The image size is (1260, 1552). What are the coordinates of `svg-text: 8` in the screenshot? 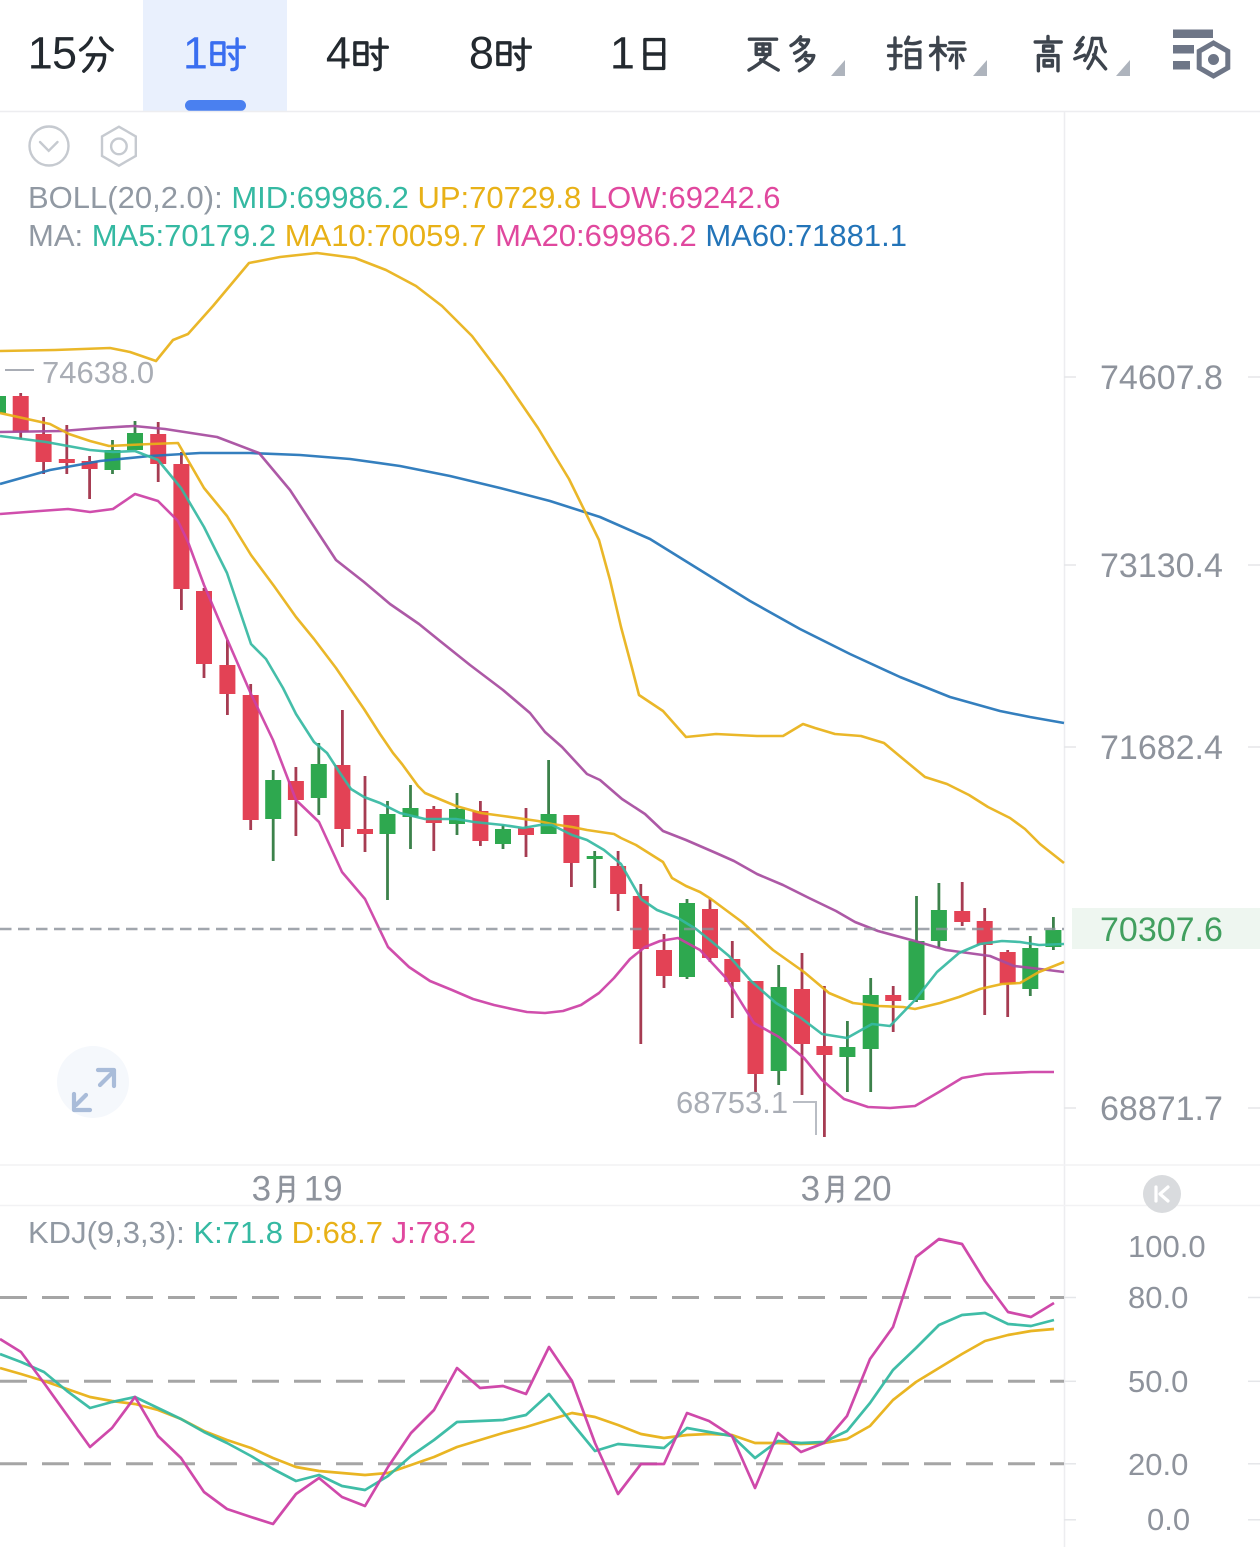 It's located at (481, 52).